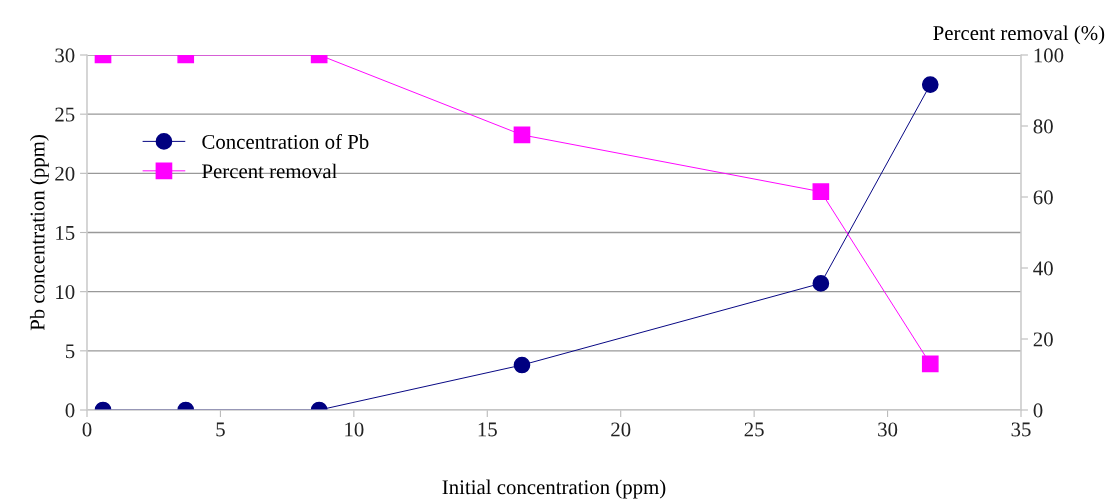 Image resolution: width=1115 pixels, height=500 pixels. What do you see at coordinates (1021, 429) in the screenshot?
I see `x-tick-label: 35` at bounding box center [1021, 429].